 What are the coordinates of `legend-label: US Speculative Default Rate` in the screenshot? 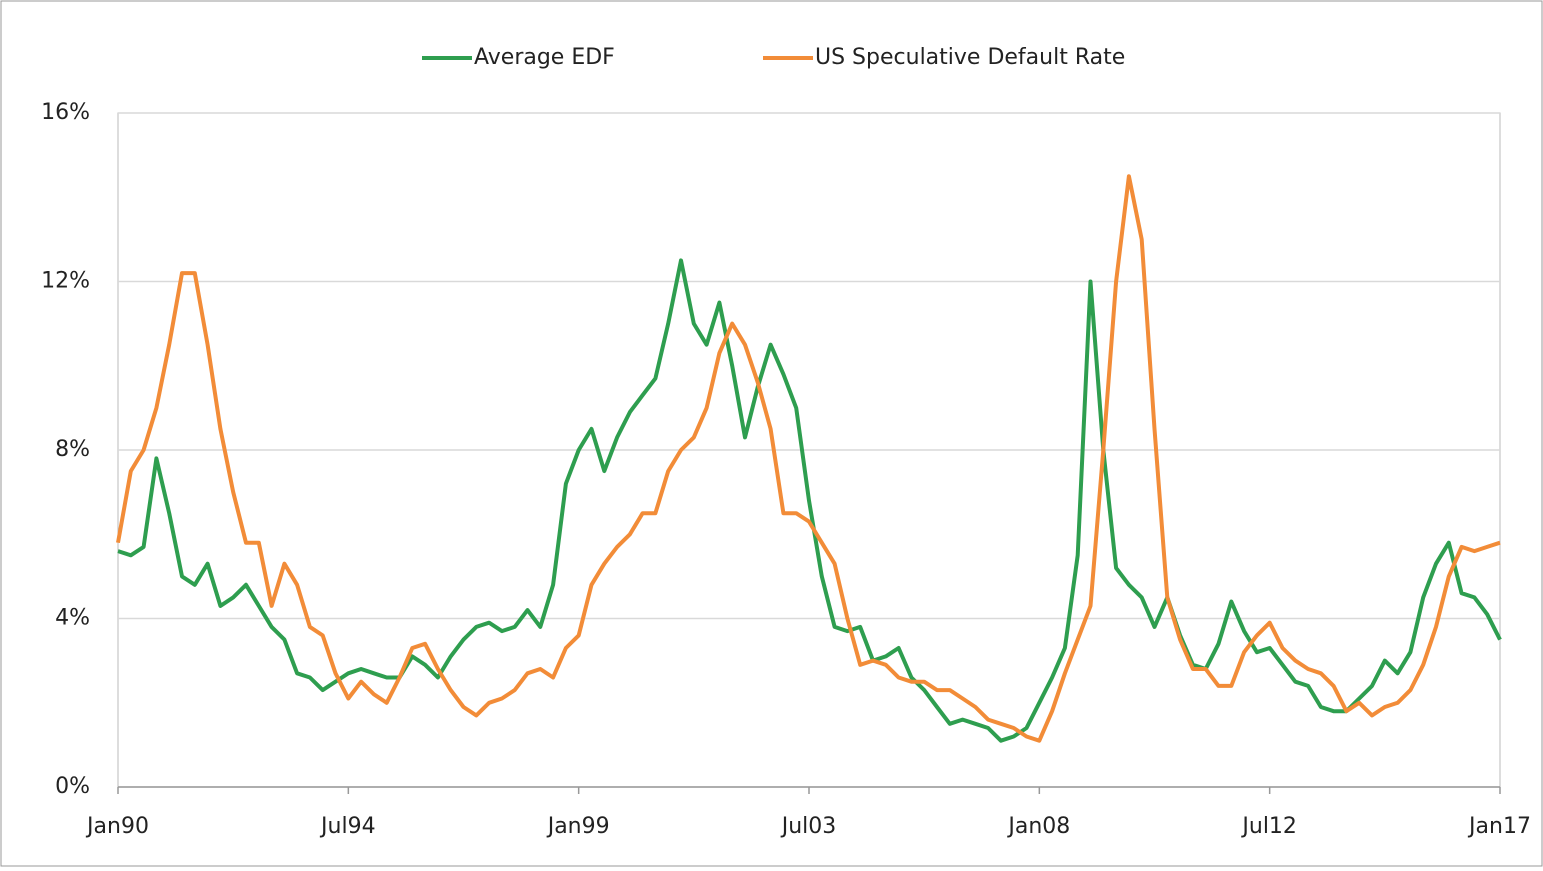 It's located at (970, 57).